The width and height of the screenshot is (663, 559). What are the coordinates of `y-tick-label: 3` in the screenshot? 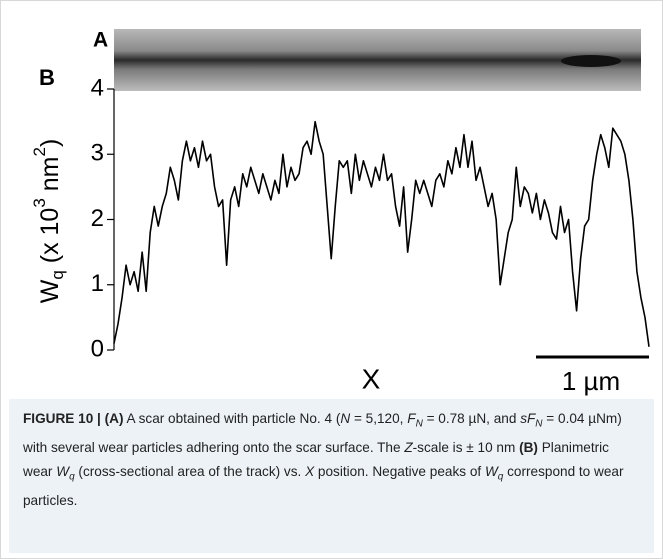 It's located at (97, 153).